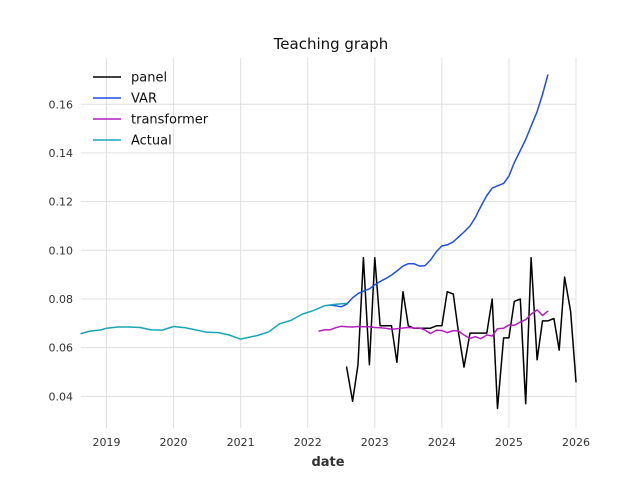 Image resolution: width=640 pixels, height=480 pixels. Describe the element at coordinates (241, 442) in the screenshot. I see `x-tick-label: 2021` at that location.